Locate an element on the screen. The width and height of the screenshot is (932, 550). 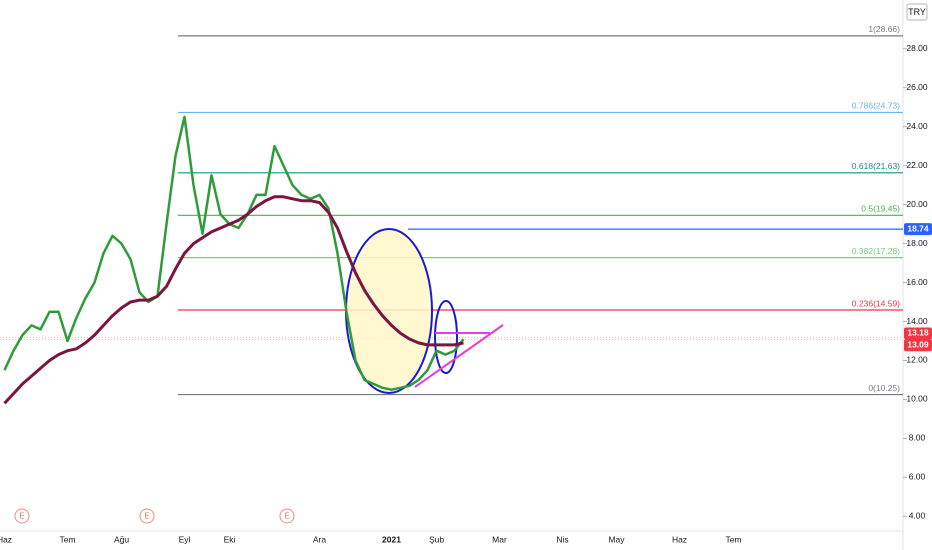
y-tick-label: 22.00 is located at coordinates (917, 165).